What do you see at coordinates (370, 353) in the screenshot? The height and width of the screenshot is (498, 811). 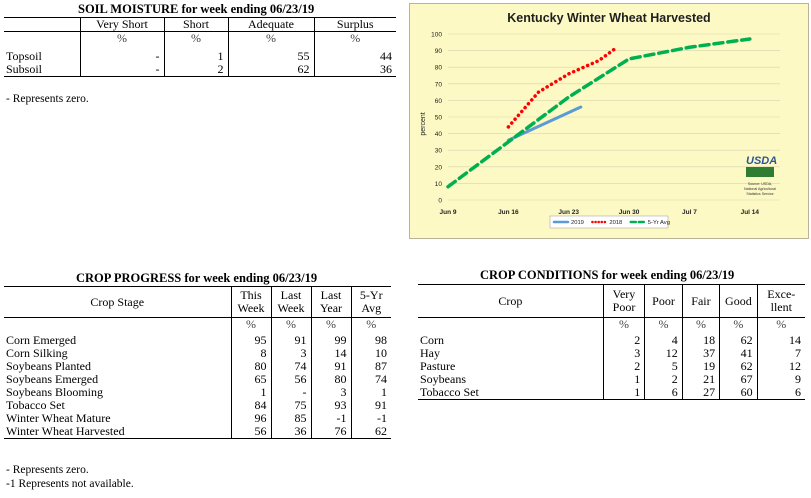 I see `cell-value: 10` at bounding box center [370, 353].